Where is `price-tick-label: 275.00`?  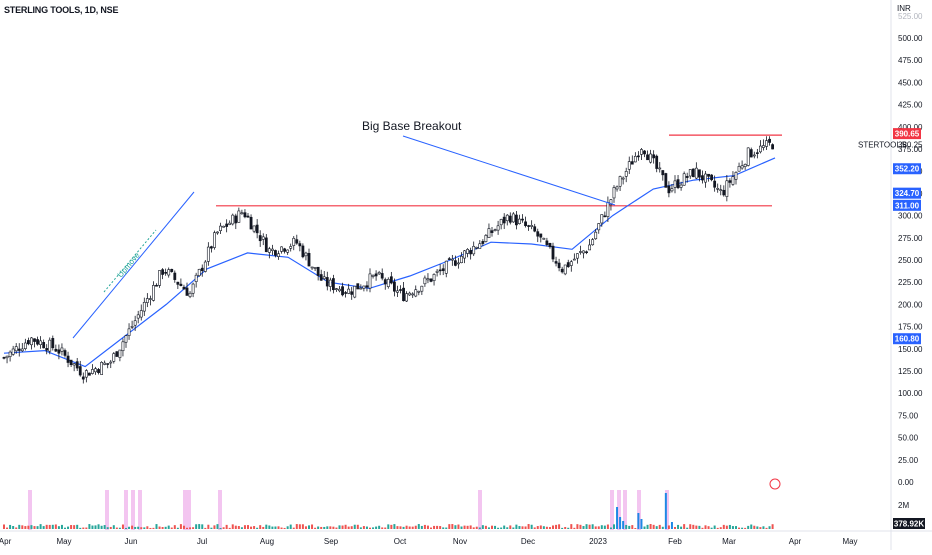
price-tick-label: 275.00 is located at coordinates (910, 238).